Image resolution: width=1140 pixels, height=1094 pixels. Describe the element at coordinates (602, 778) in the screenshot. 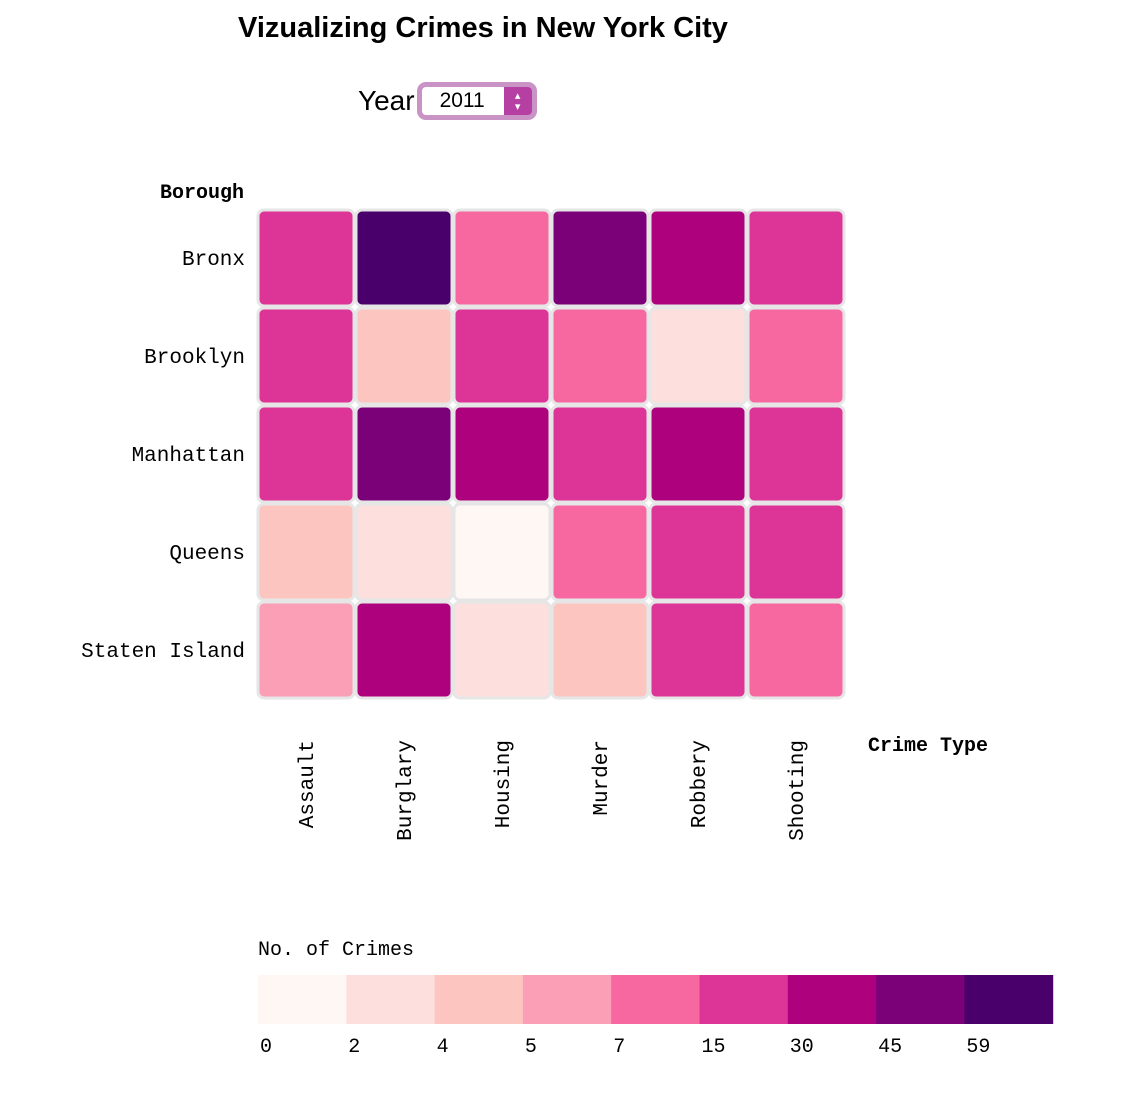

I see `column-label: Murder` at that location.